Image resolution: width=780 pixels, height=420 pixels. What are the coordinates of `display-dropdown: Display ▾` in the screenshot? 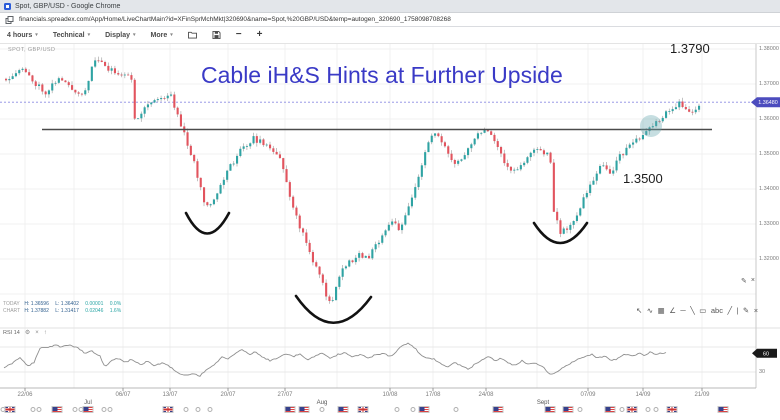 It's located at (120, 35).